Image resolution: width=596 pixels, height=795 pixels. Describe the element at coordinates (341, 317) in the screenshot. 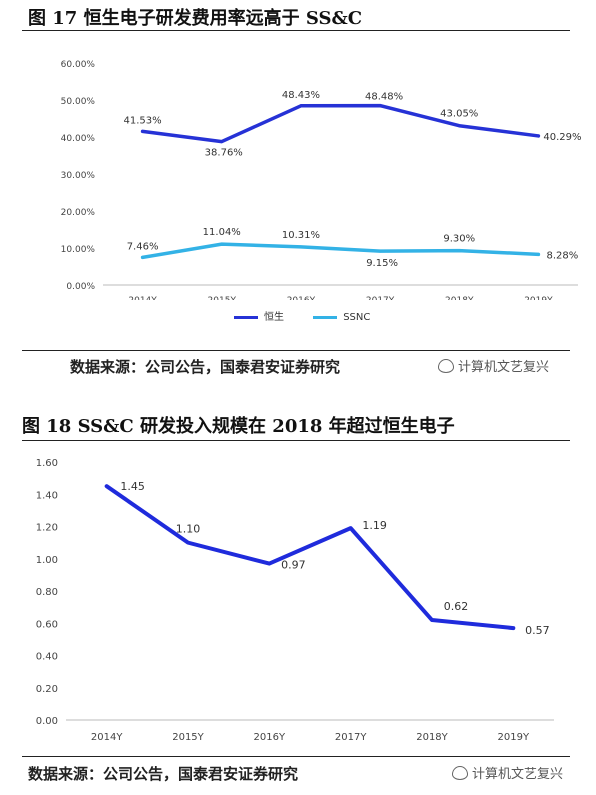

I see `legend-item-ssnc: SSNC` at that location.